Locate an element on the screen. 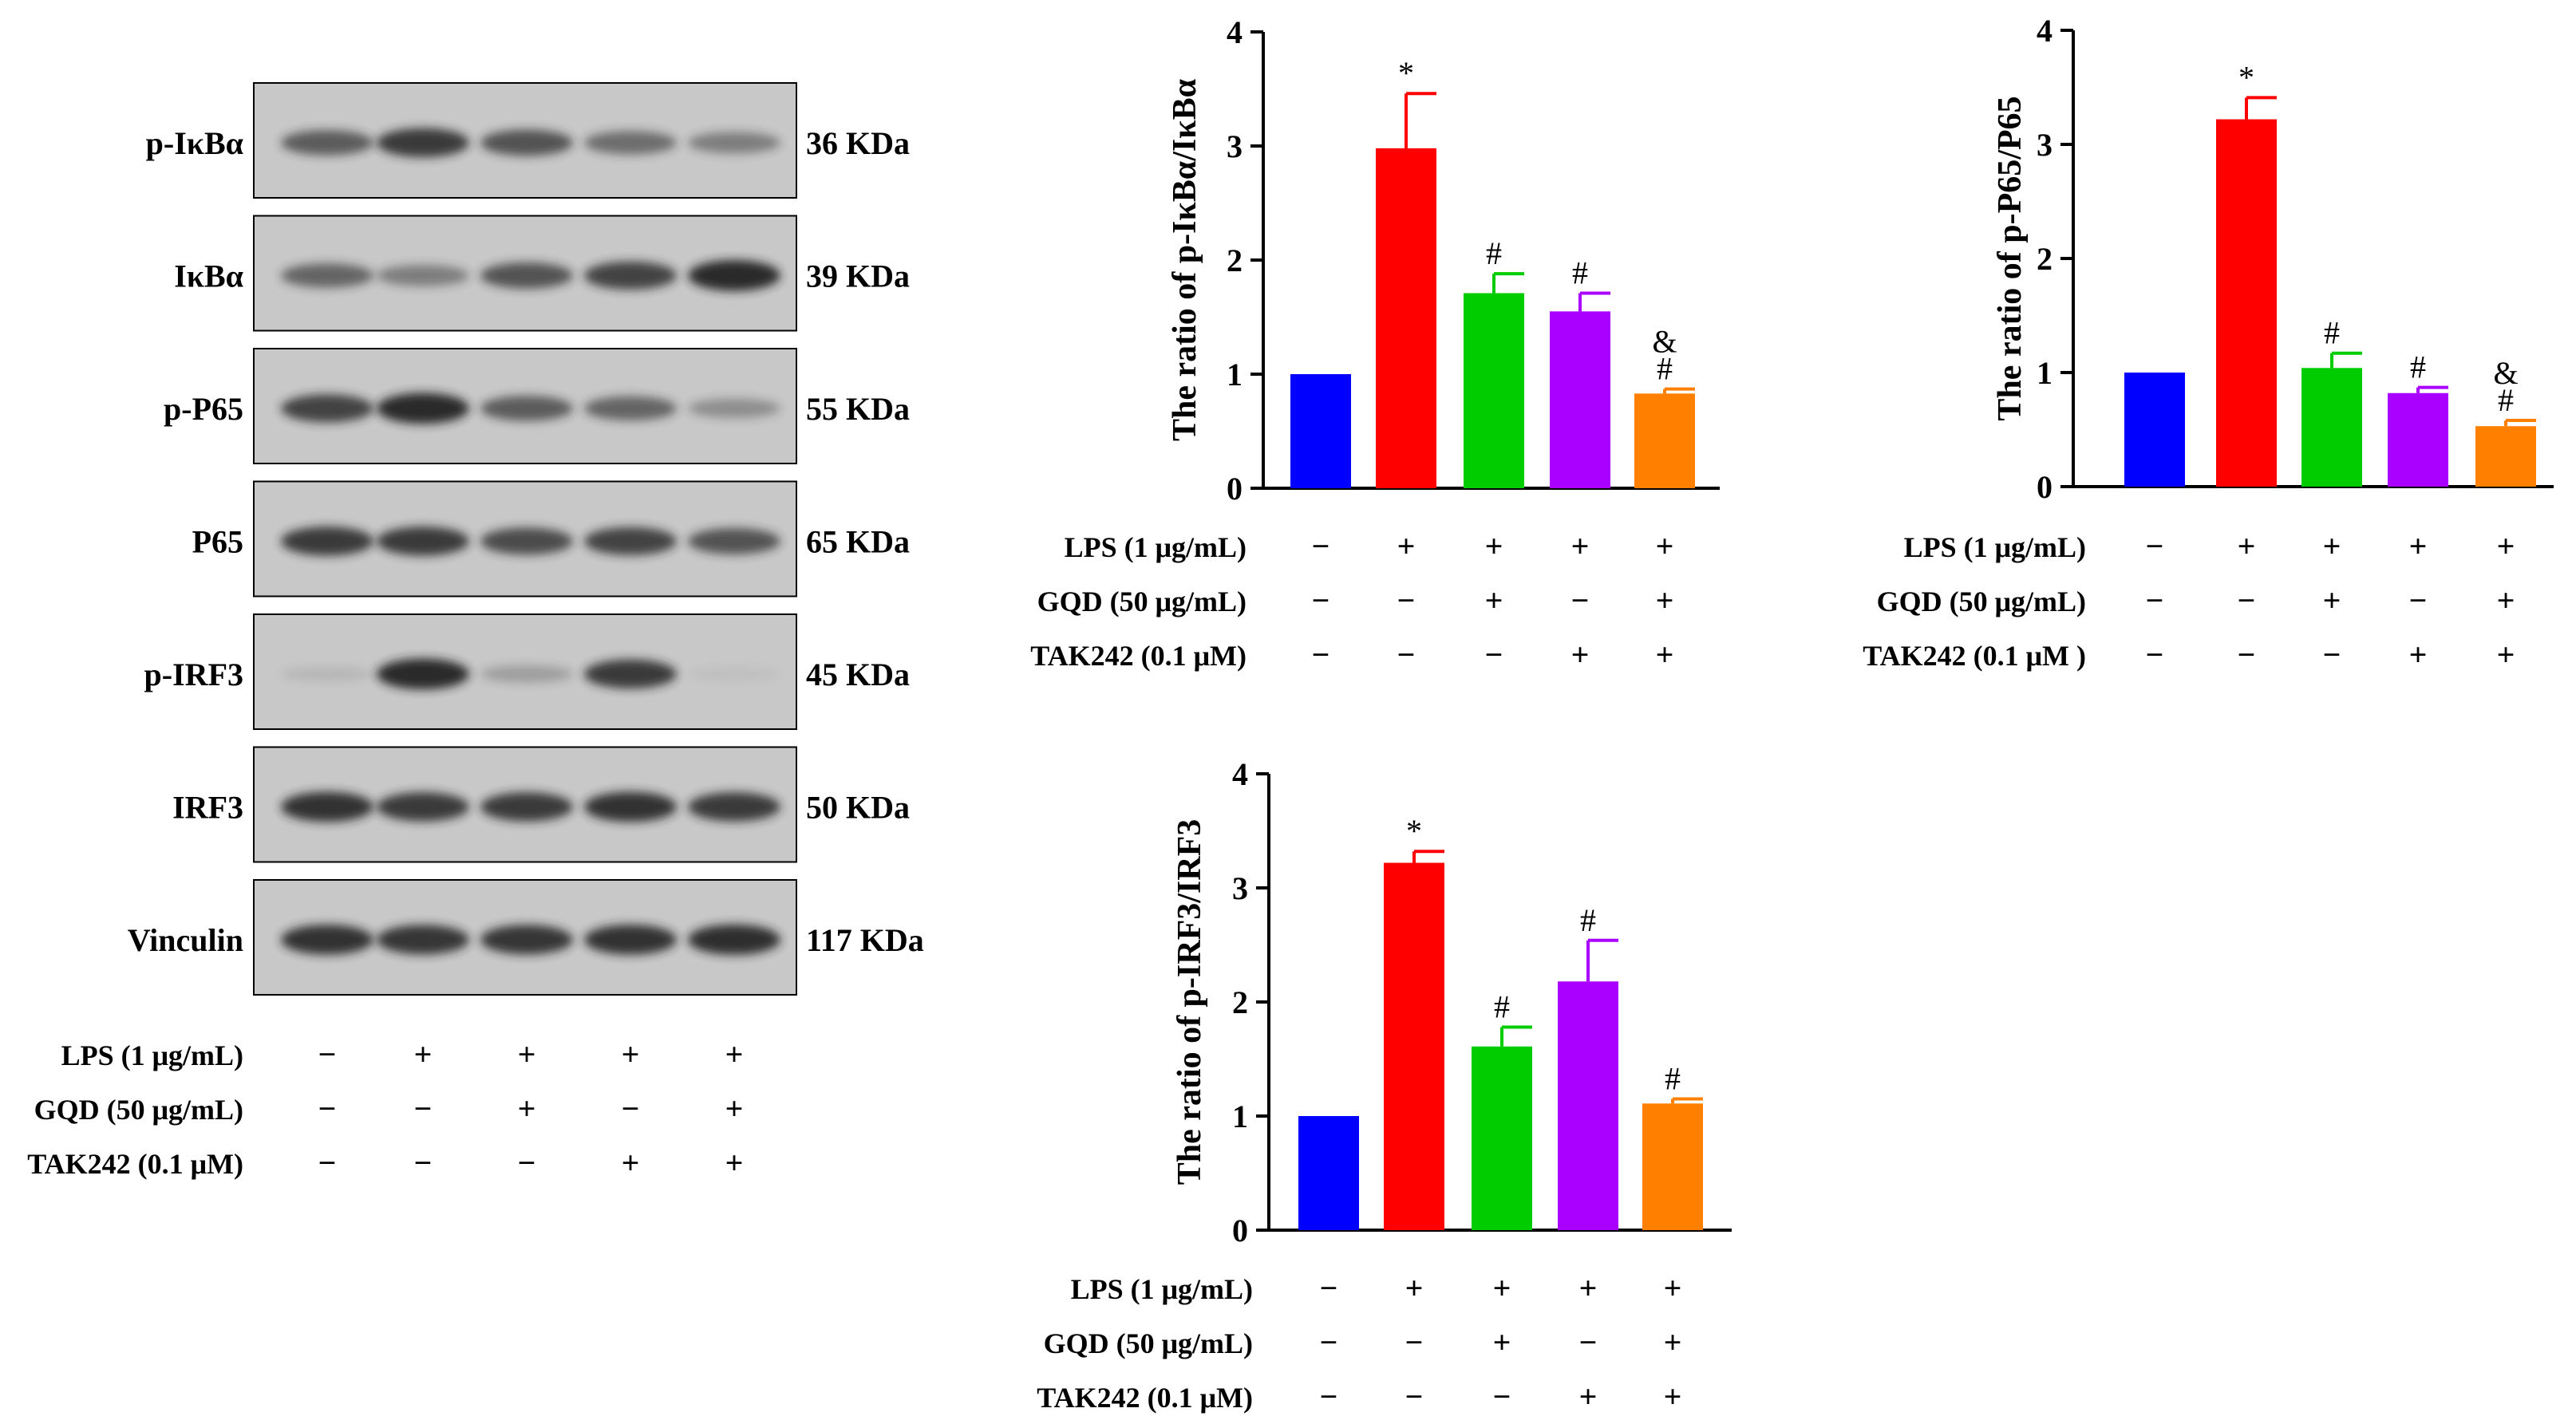 This screenshot has width=2576, height=1420. y-tick-label: 1 is located at coordinates (2045, 373).